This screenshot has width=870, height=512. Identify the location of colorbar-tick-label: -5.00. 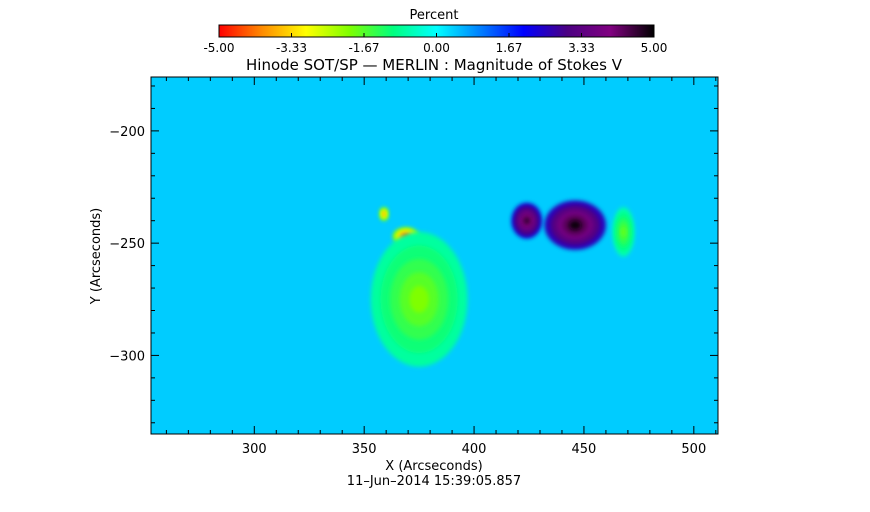
(218, 48).